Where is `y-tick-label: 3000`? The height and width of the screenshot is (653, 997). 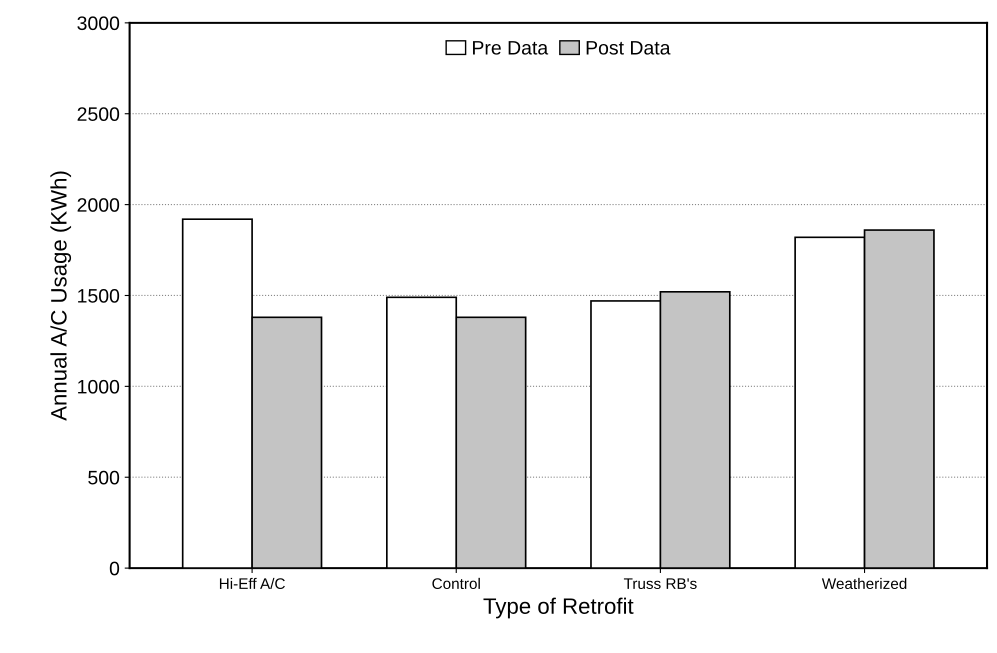 y-tick-label: 3000 is located at coordinates (98, 23).